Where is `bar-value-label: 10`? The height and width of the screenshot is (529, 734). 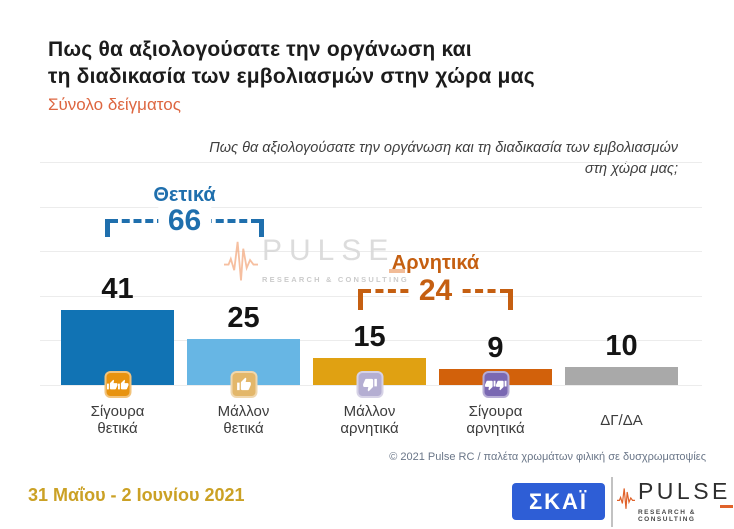 bar-value-label: 10 is located at coordinates (621, 346).